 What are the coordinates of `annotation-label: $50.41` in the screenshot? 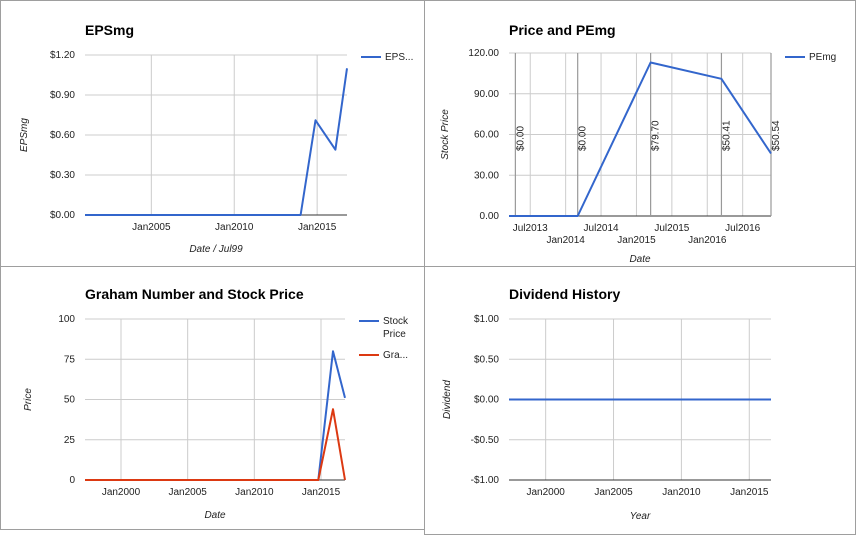 It's located at (726, 135).